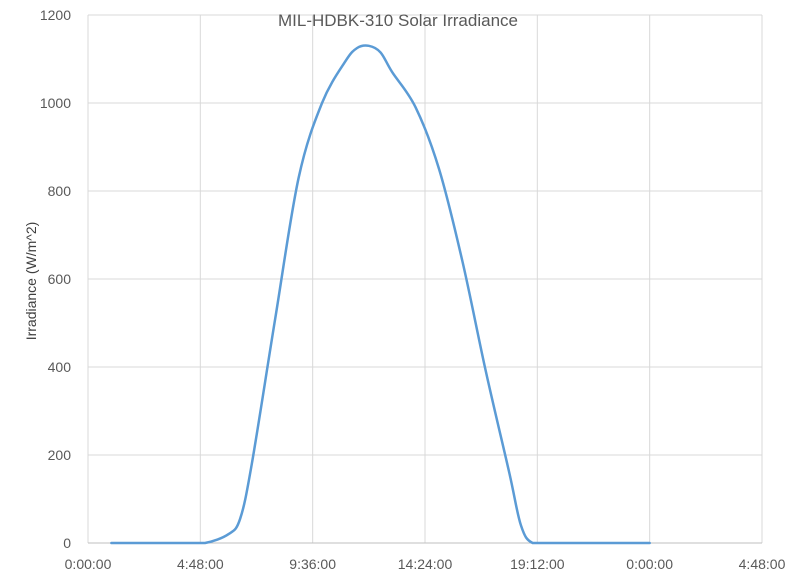 Image resolution: width=800 pixels, height=581 pixels. Describe the element at coordinates (537, 564) in the screenshot. I see `x-tick-label: 19:12:00` at that location.